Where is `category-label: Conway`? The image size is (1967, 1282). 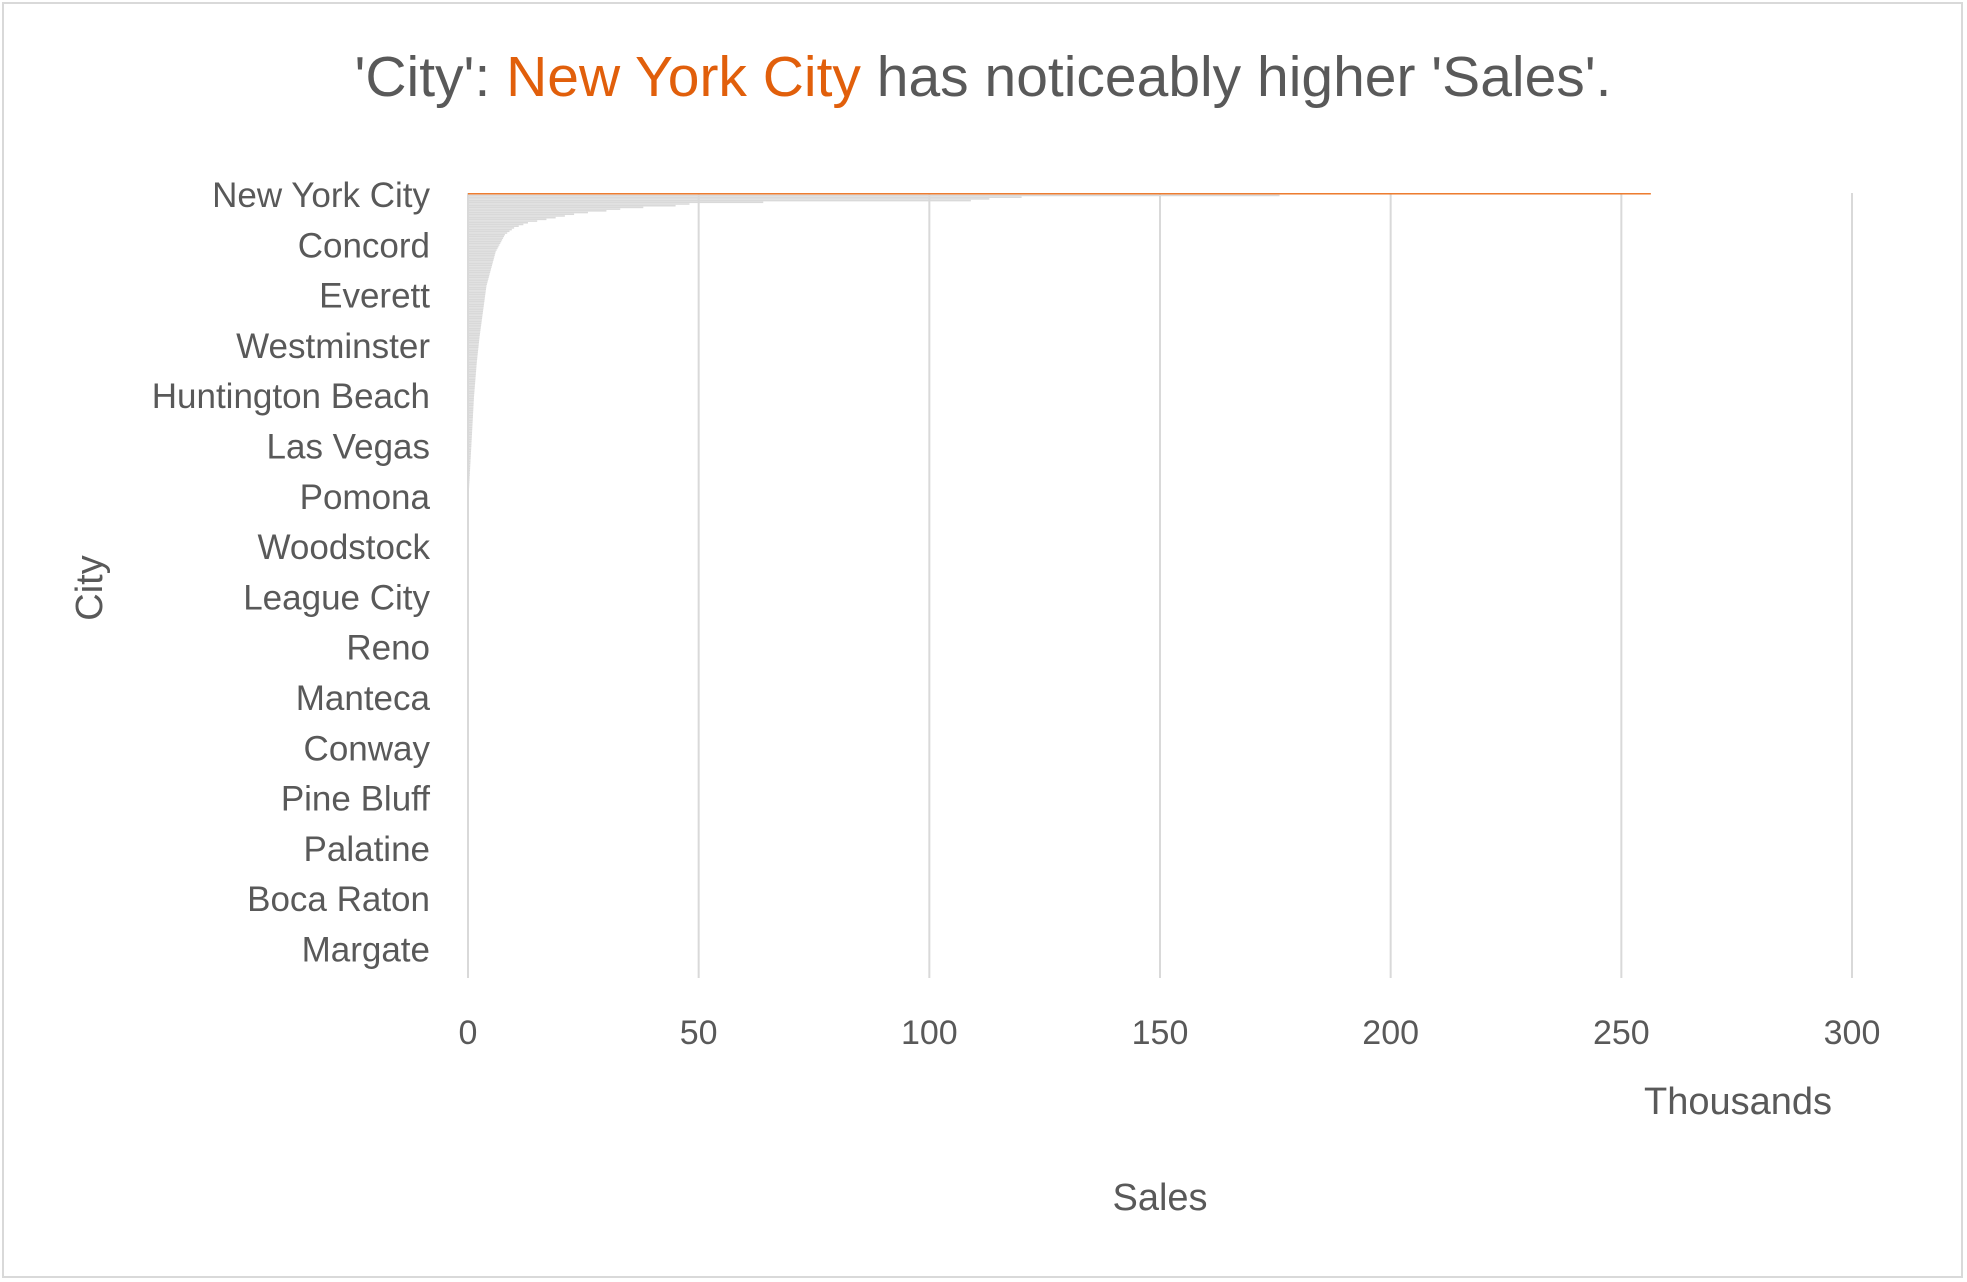 category-label: Conway is located at coordinates (367, 748).